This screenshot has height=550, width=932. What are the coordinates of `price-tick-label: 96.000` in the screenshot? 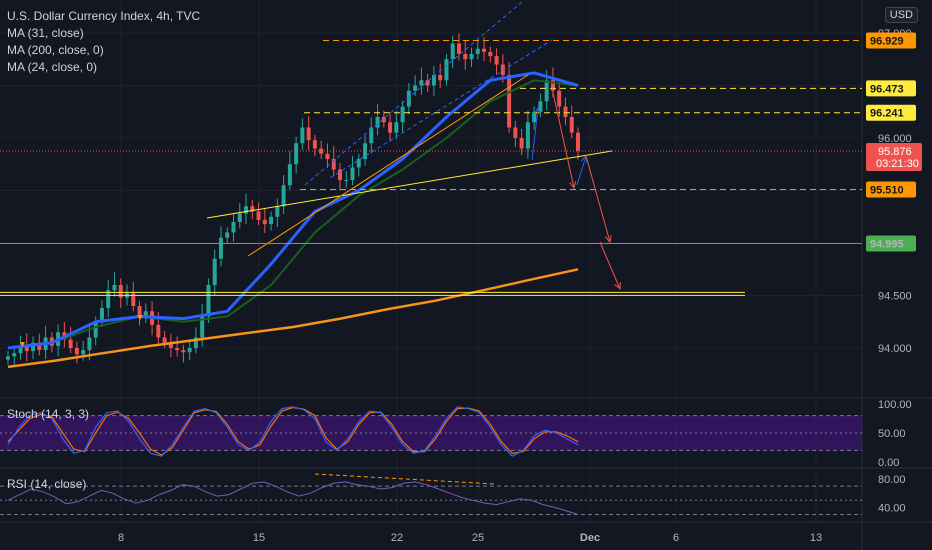 It's located at (895, 139).